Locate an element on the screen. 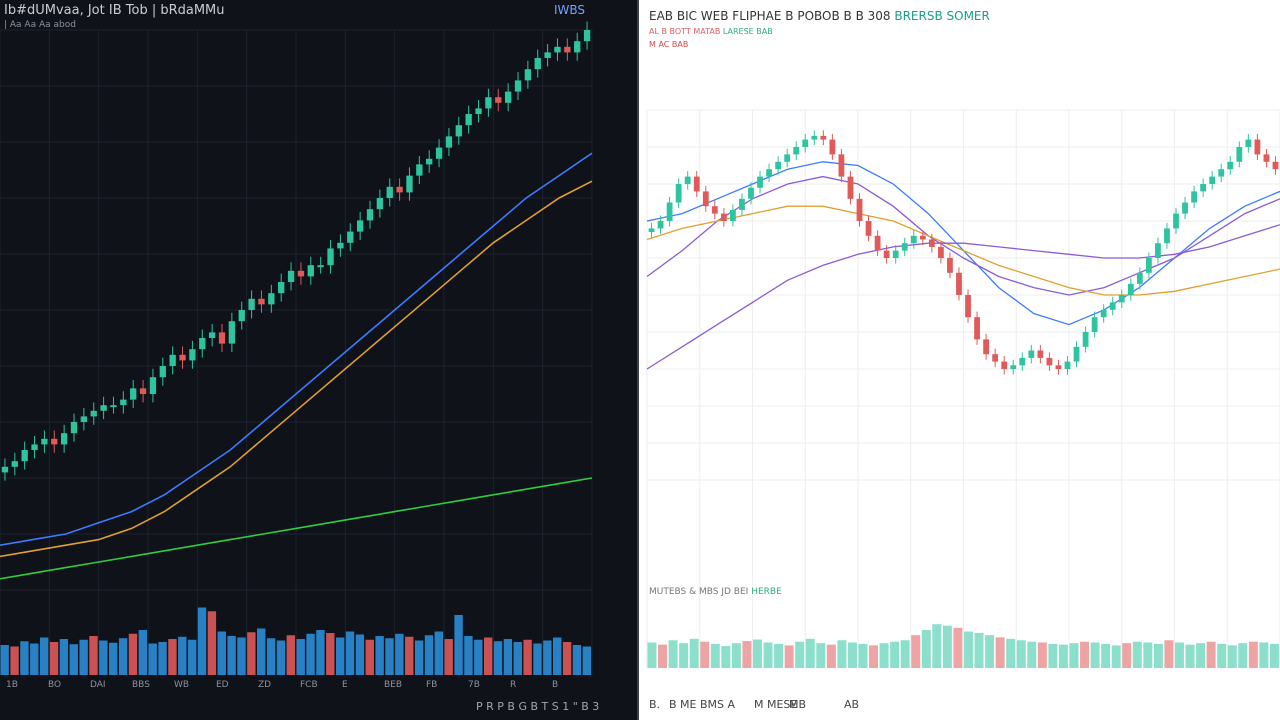 The width and height of the screenshot is (1280, 720). right-bottom-label: MB is located at coordinates (798, 704).